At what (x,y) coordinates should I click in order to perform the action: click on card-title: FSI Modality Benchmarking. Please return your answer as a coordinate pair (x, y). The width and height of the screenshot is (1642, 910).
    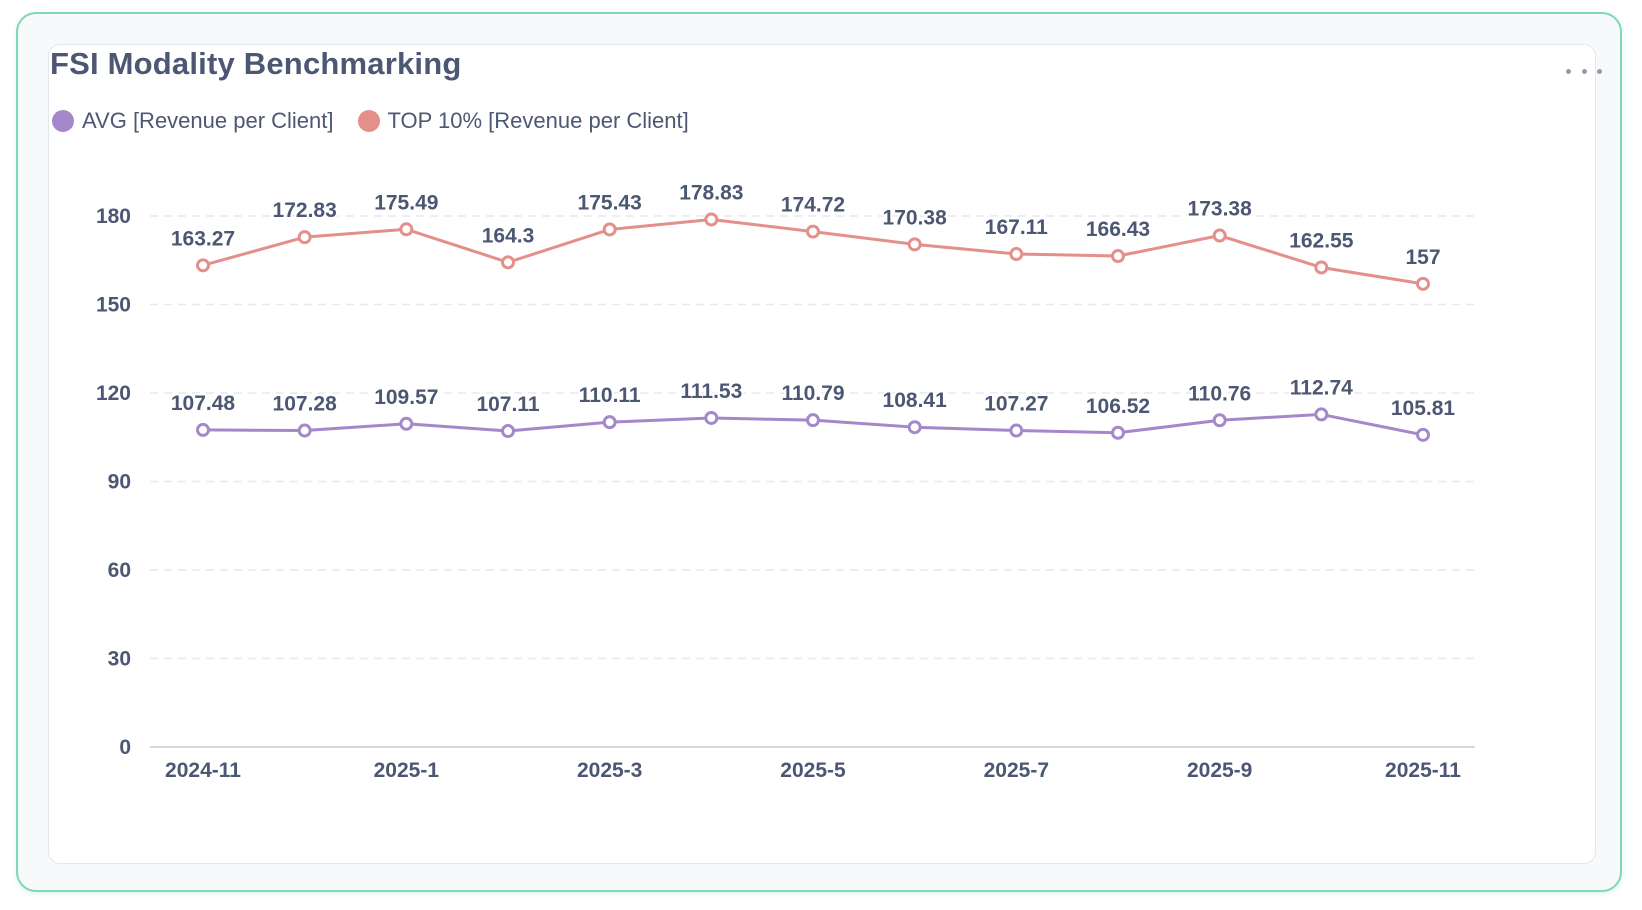
    Looking at the image, I should click on (256, 63).